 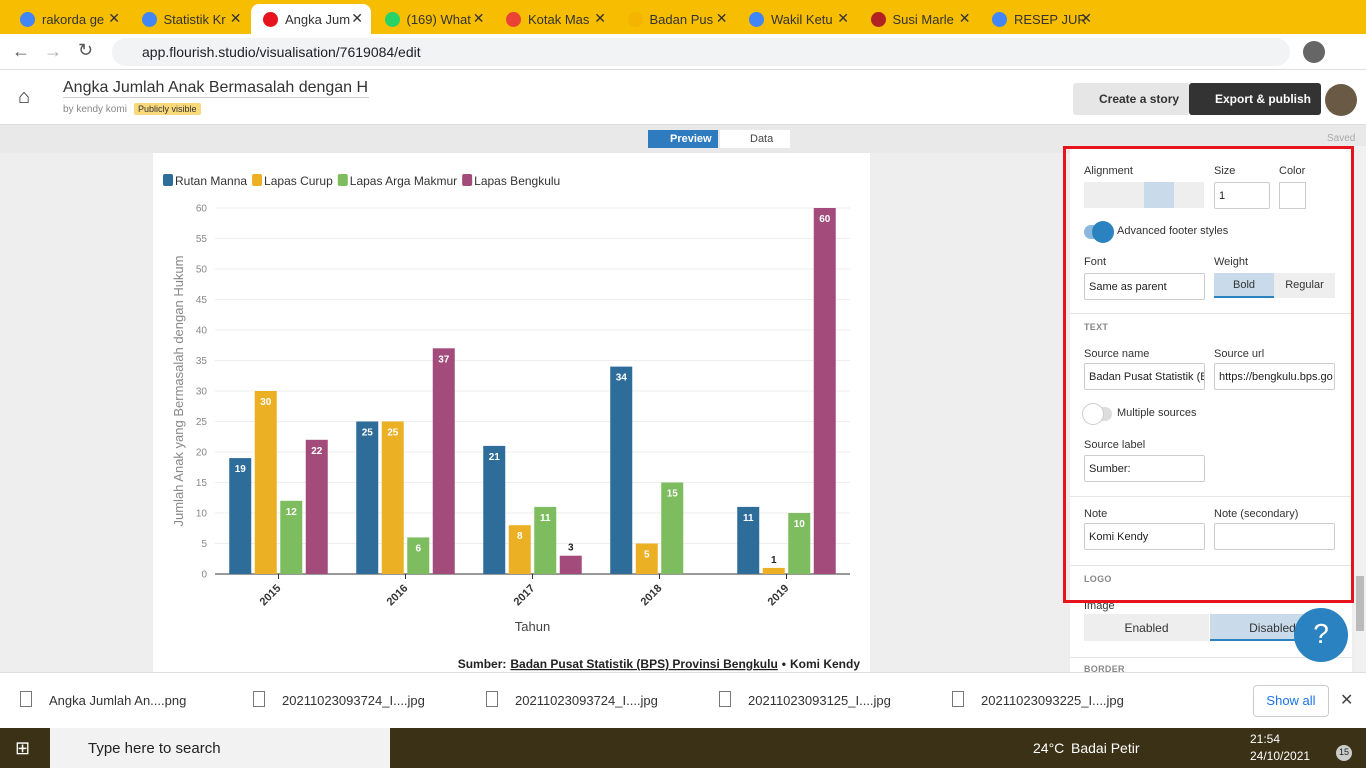 What do you see at coordinates (1157, 413) in the screenshot?
I see `toggle-label: Multiple sources` at bounding box center [1157, 413].